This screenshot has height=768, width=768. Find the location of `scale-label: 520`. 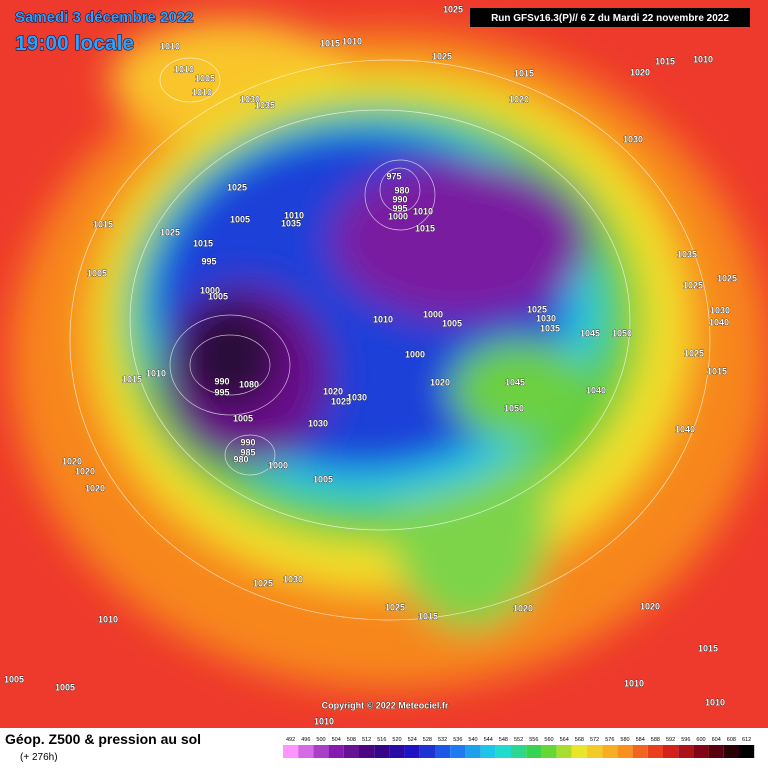

scale-label: 520 is located at coordinates (396, 740).